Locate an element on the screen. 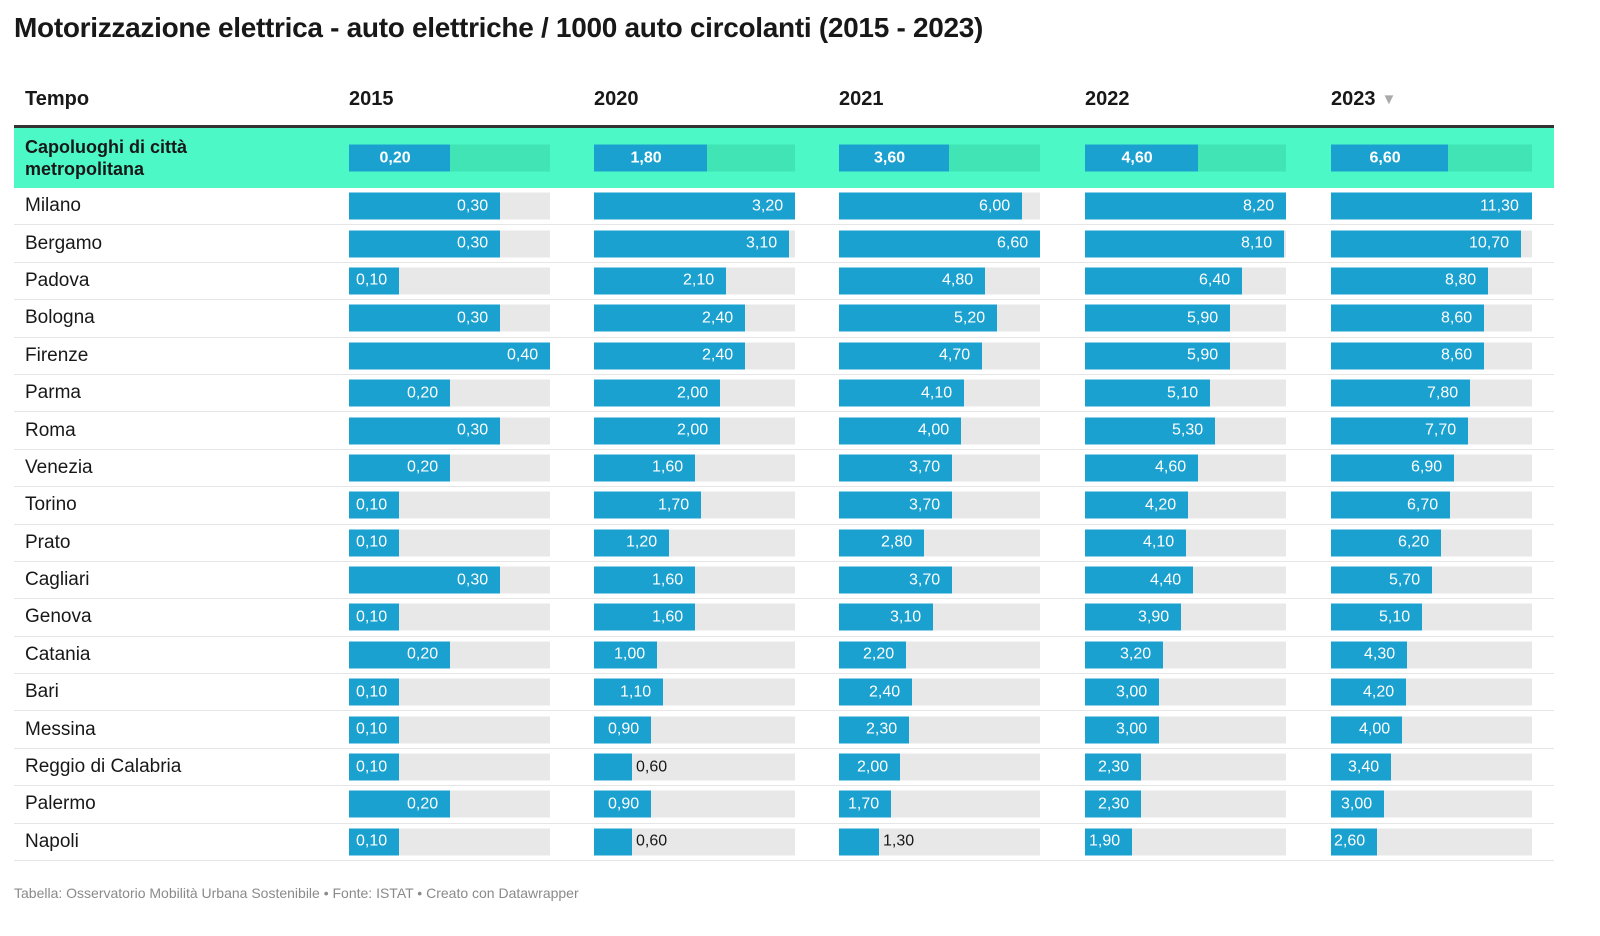  bar-value-label: 4,60 is located at coordinates (1137, 157).